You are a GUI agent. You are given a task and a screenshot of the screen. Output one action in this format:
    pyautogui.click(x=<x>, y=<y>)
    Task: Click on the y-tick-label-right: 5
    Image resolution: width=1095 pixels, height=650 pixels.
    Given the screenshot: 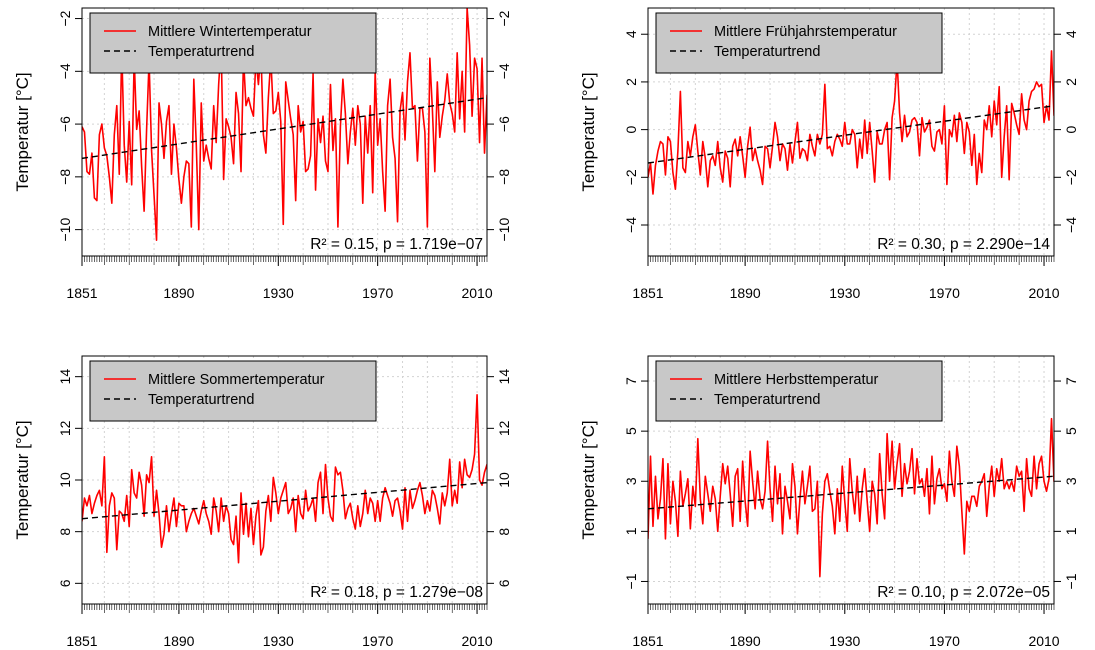 What is the action you would take?
    pyautogui.click(x=1071, y=431)
    